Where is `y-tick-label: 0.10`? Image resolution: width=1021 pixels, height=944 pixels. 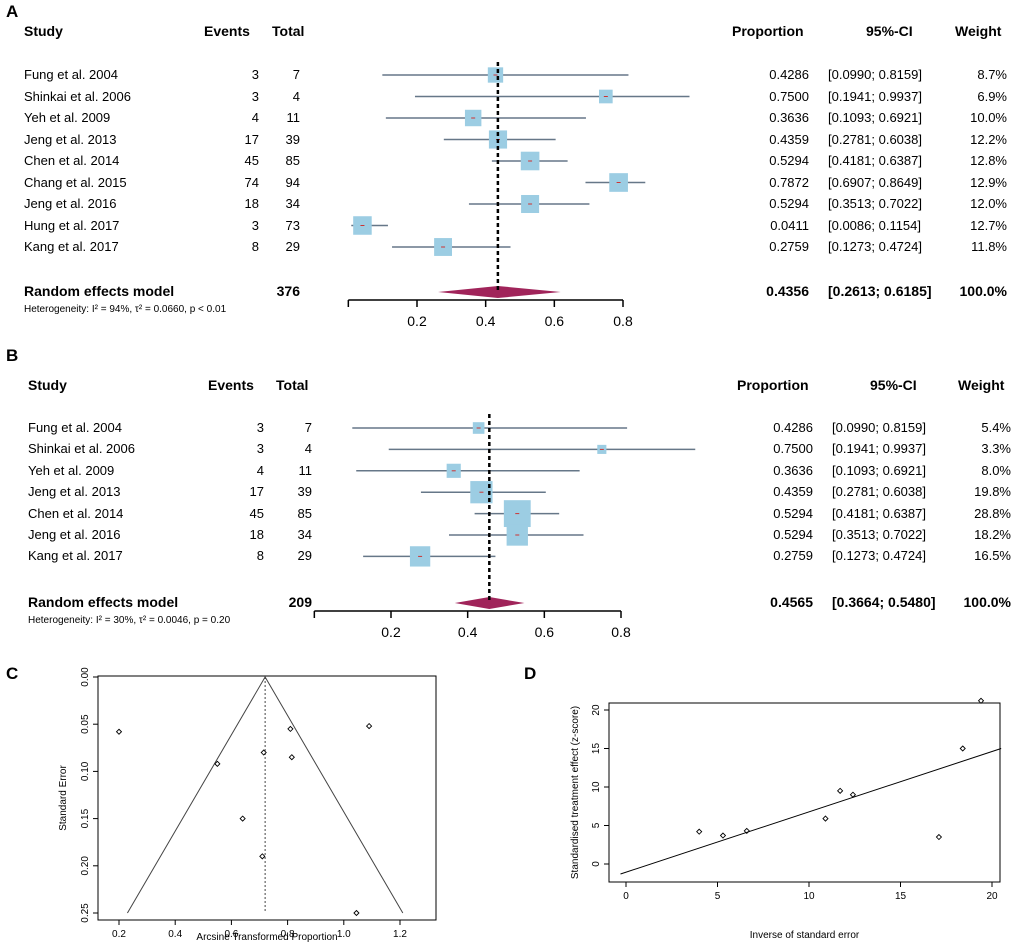
y-tick-label: 0.10 is located at coordinates (85, 771).